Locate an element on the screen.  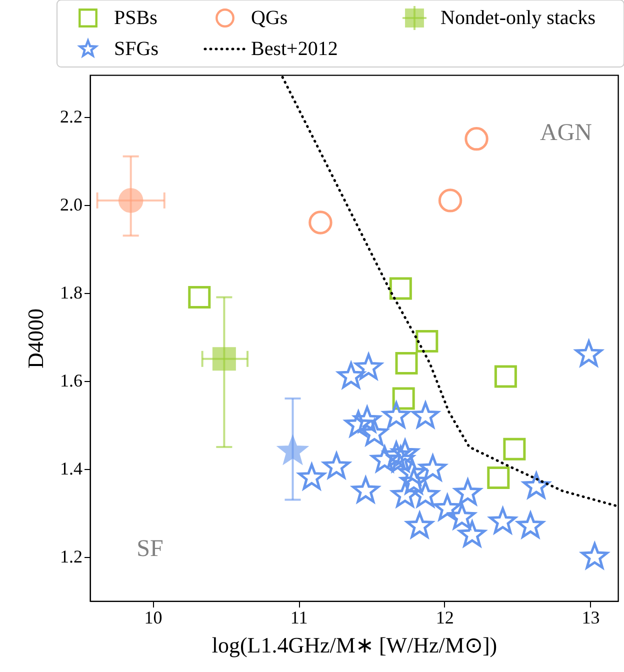
legend-label: PSBs is located at coordinates (136, 18).